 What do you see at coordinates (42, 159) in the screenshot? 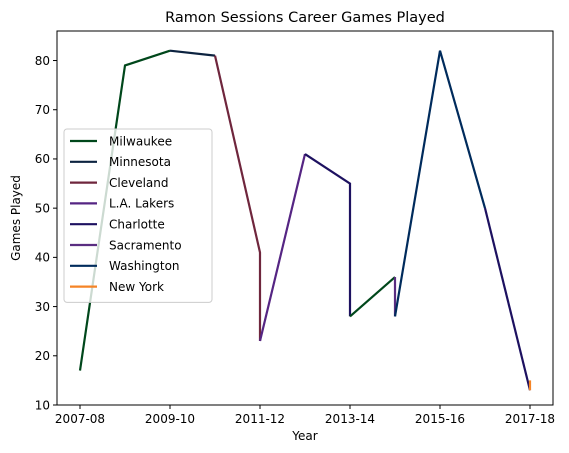
I see `y-tick-label: 60` at bounding box center [42, 159].